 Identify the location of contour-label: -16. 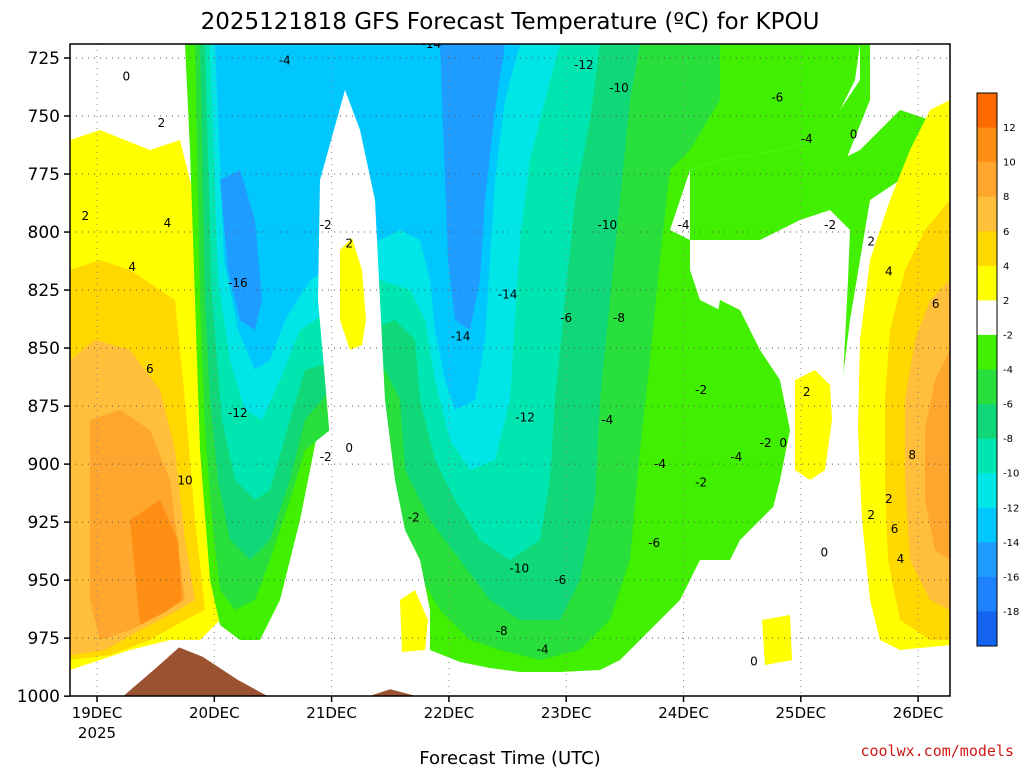
(238, 283).